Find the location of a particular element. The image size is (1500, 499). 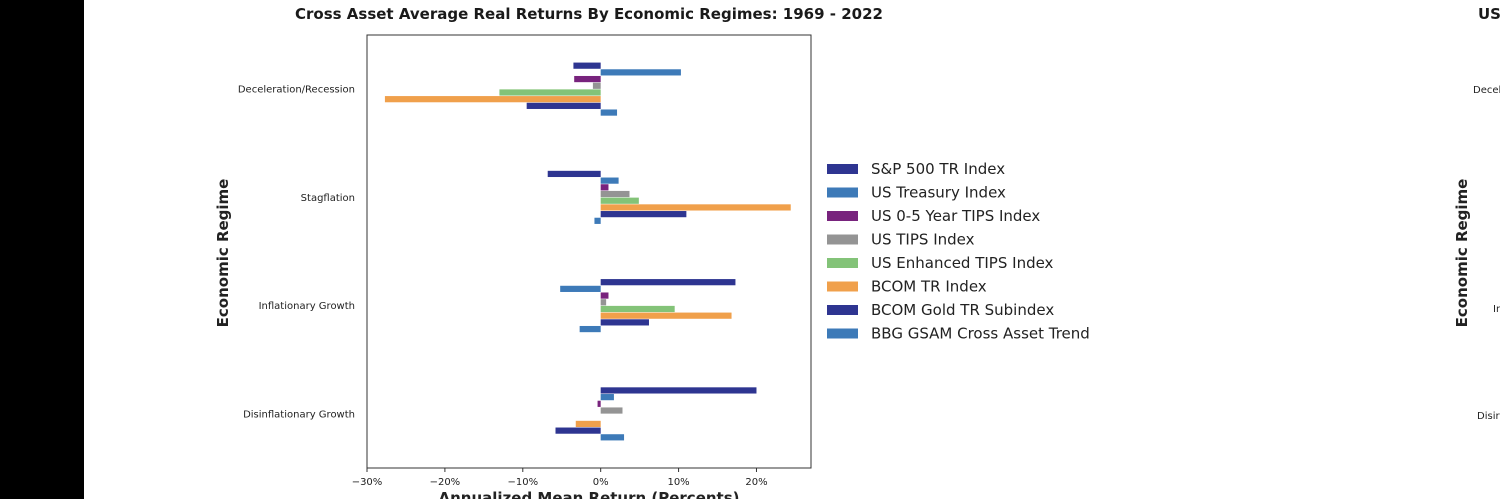

side-panel-category-fragment: Decel is located at coordinates (1486, 90).